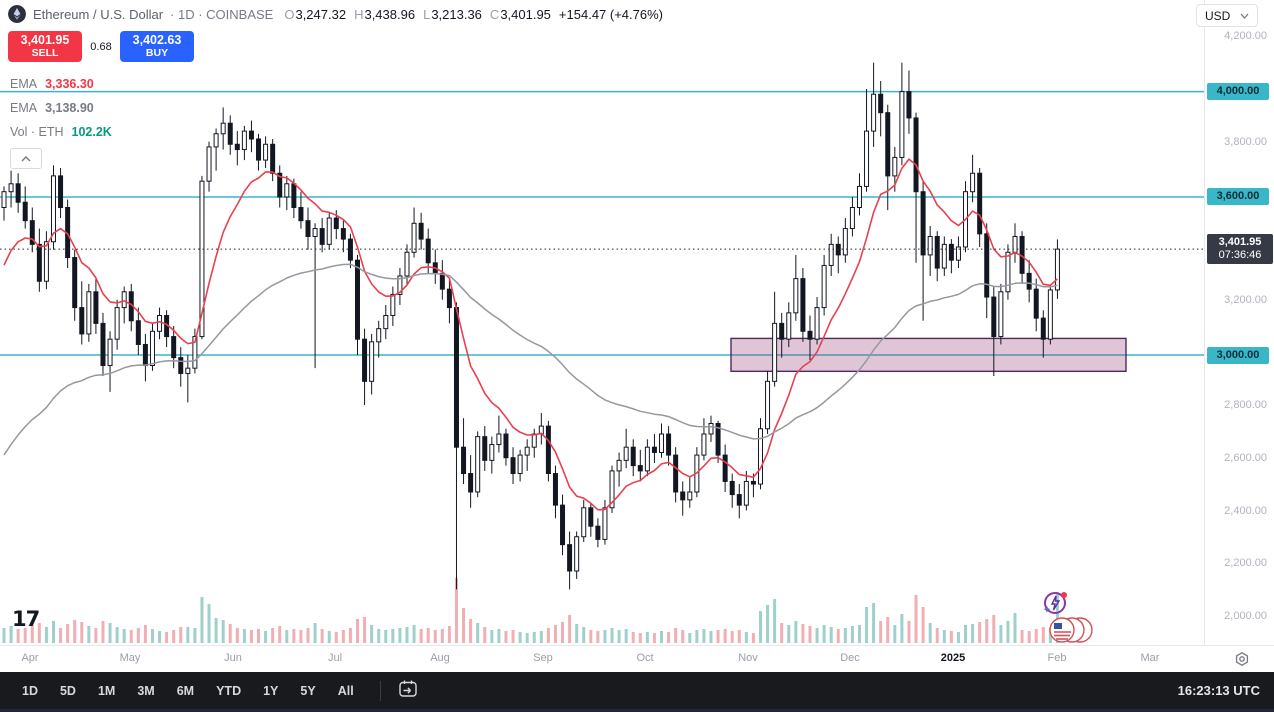 This screenshot has height=712, width=1274. What do you see at coordinates (850, 658) in the screenshot?
I see `time-axis-label: Dec` at bounding box center [850, 658].